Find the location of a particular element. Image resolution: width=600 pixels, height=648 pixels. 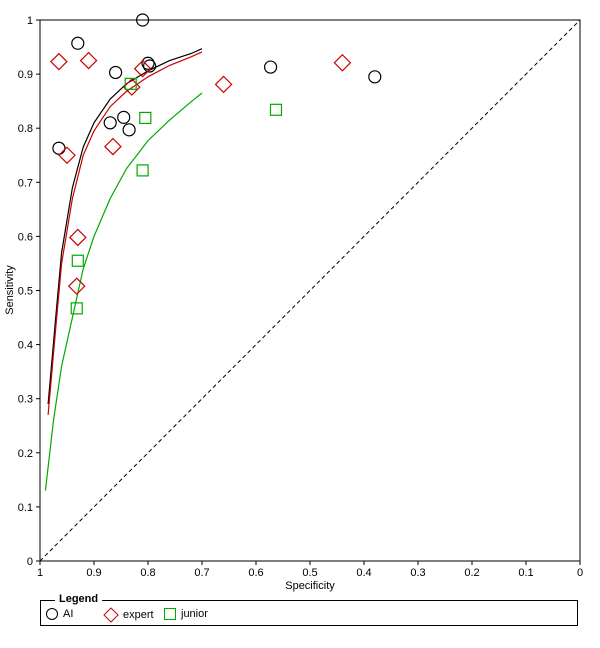

y-tick-label: 0.6 is located at coordinates (25, 237).